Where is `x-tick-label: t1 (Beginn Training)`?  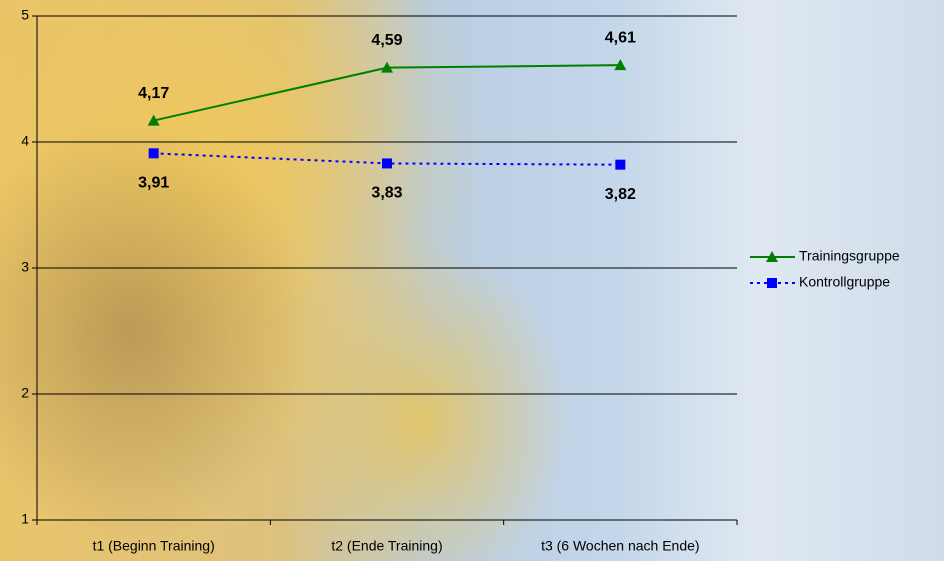 x-tick-label: t1 (Beginn Training) is located at coordinates (154, 546).